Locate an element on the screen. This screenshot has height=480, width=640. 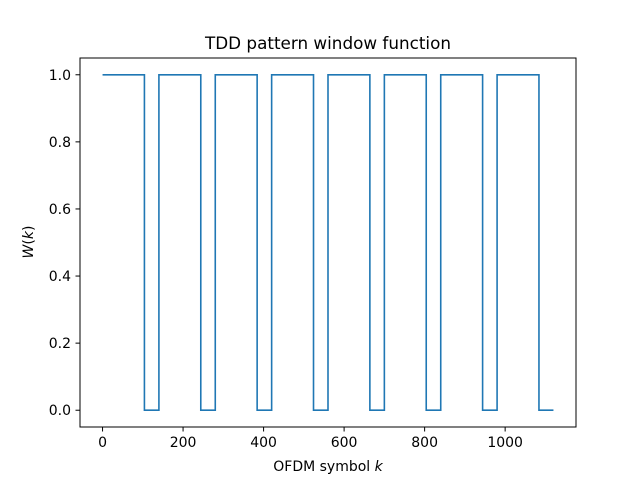
x-axis-label: OFDM symbol k is located at coordinates (328, 467).